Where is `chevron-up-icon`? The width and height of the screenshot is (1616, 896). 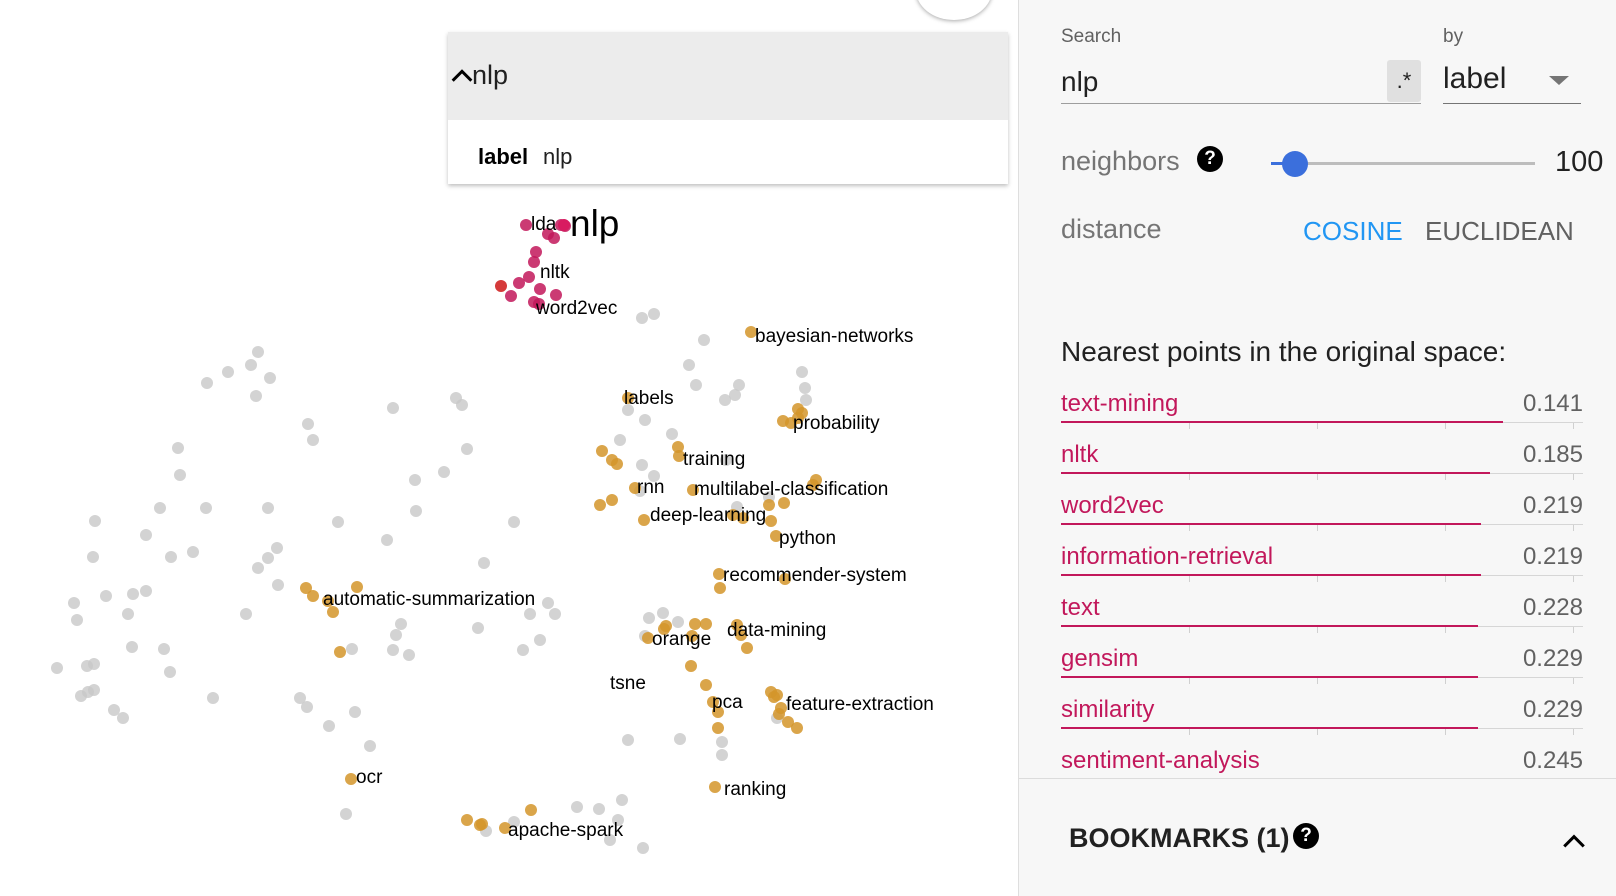
chevron-up-icon is located at coordinates (1574, 841).